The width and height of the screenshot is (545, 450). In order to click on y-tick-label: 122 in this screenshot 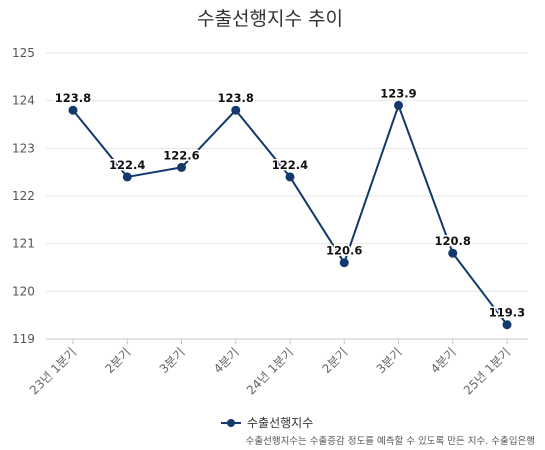, I will do `click(23, 196)`.